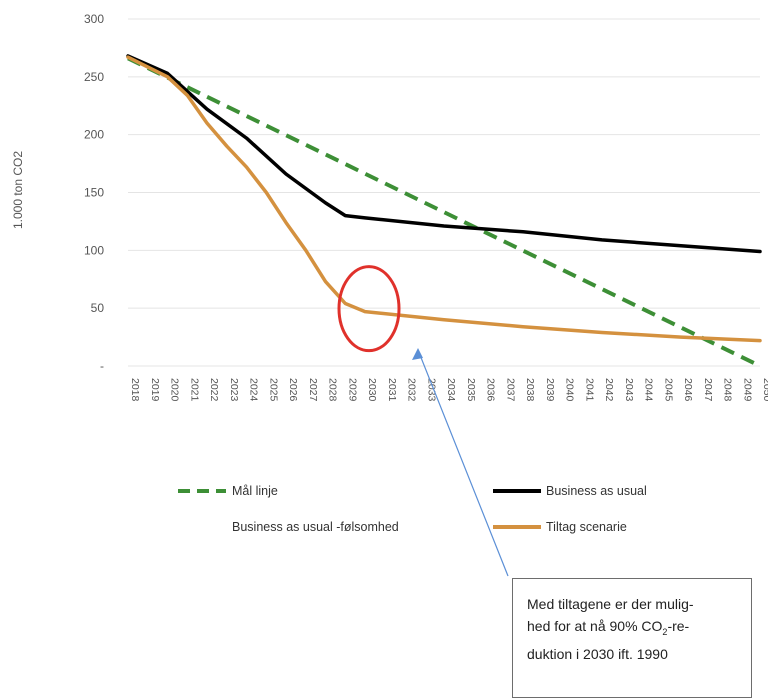  What do you see at coordinates (708, 390) in the screenshot?
I see `x-tick-label: 2047` at bounding box center [708, 390].